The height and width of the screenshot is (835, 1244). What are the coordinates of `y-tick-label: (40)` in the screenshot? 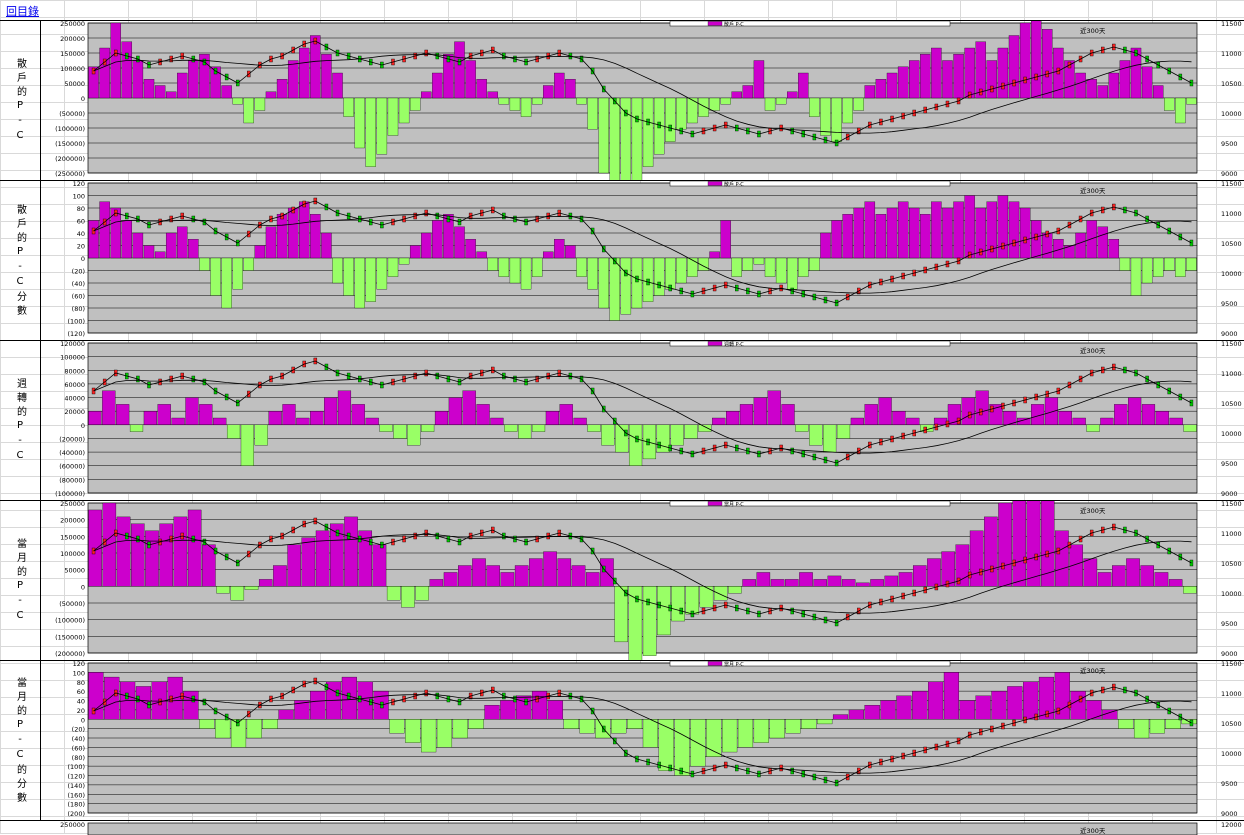 It's located at (78, 739).